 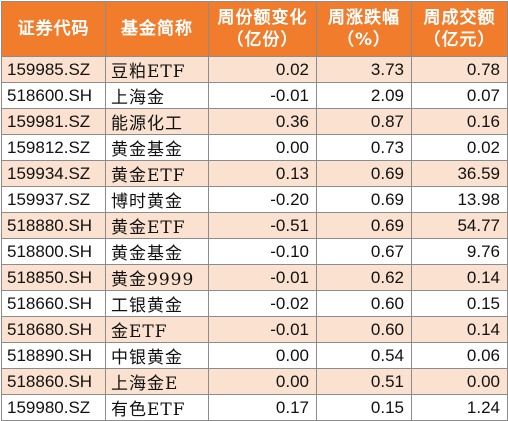 I want to click on table-row: 518680.SH 金ETF -0.01 0.60 0.14, so click(x=254, y=329).